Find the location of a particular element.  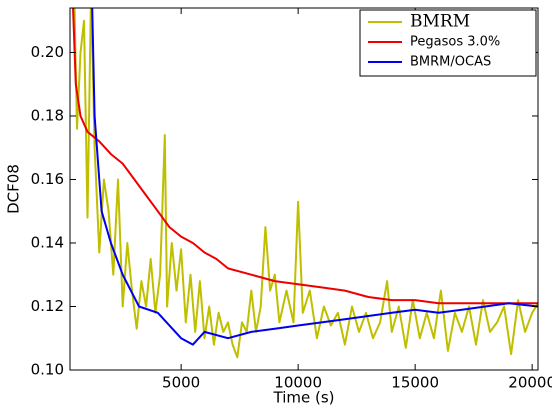

legend-label: BMRM is located at coordinates (440, 22).